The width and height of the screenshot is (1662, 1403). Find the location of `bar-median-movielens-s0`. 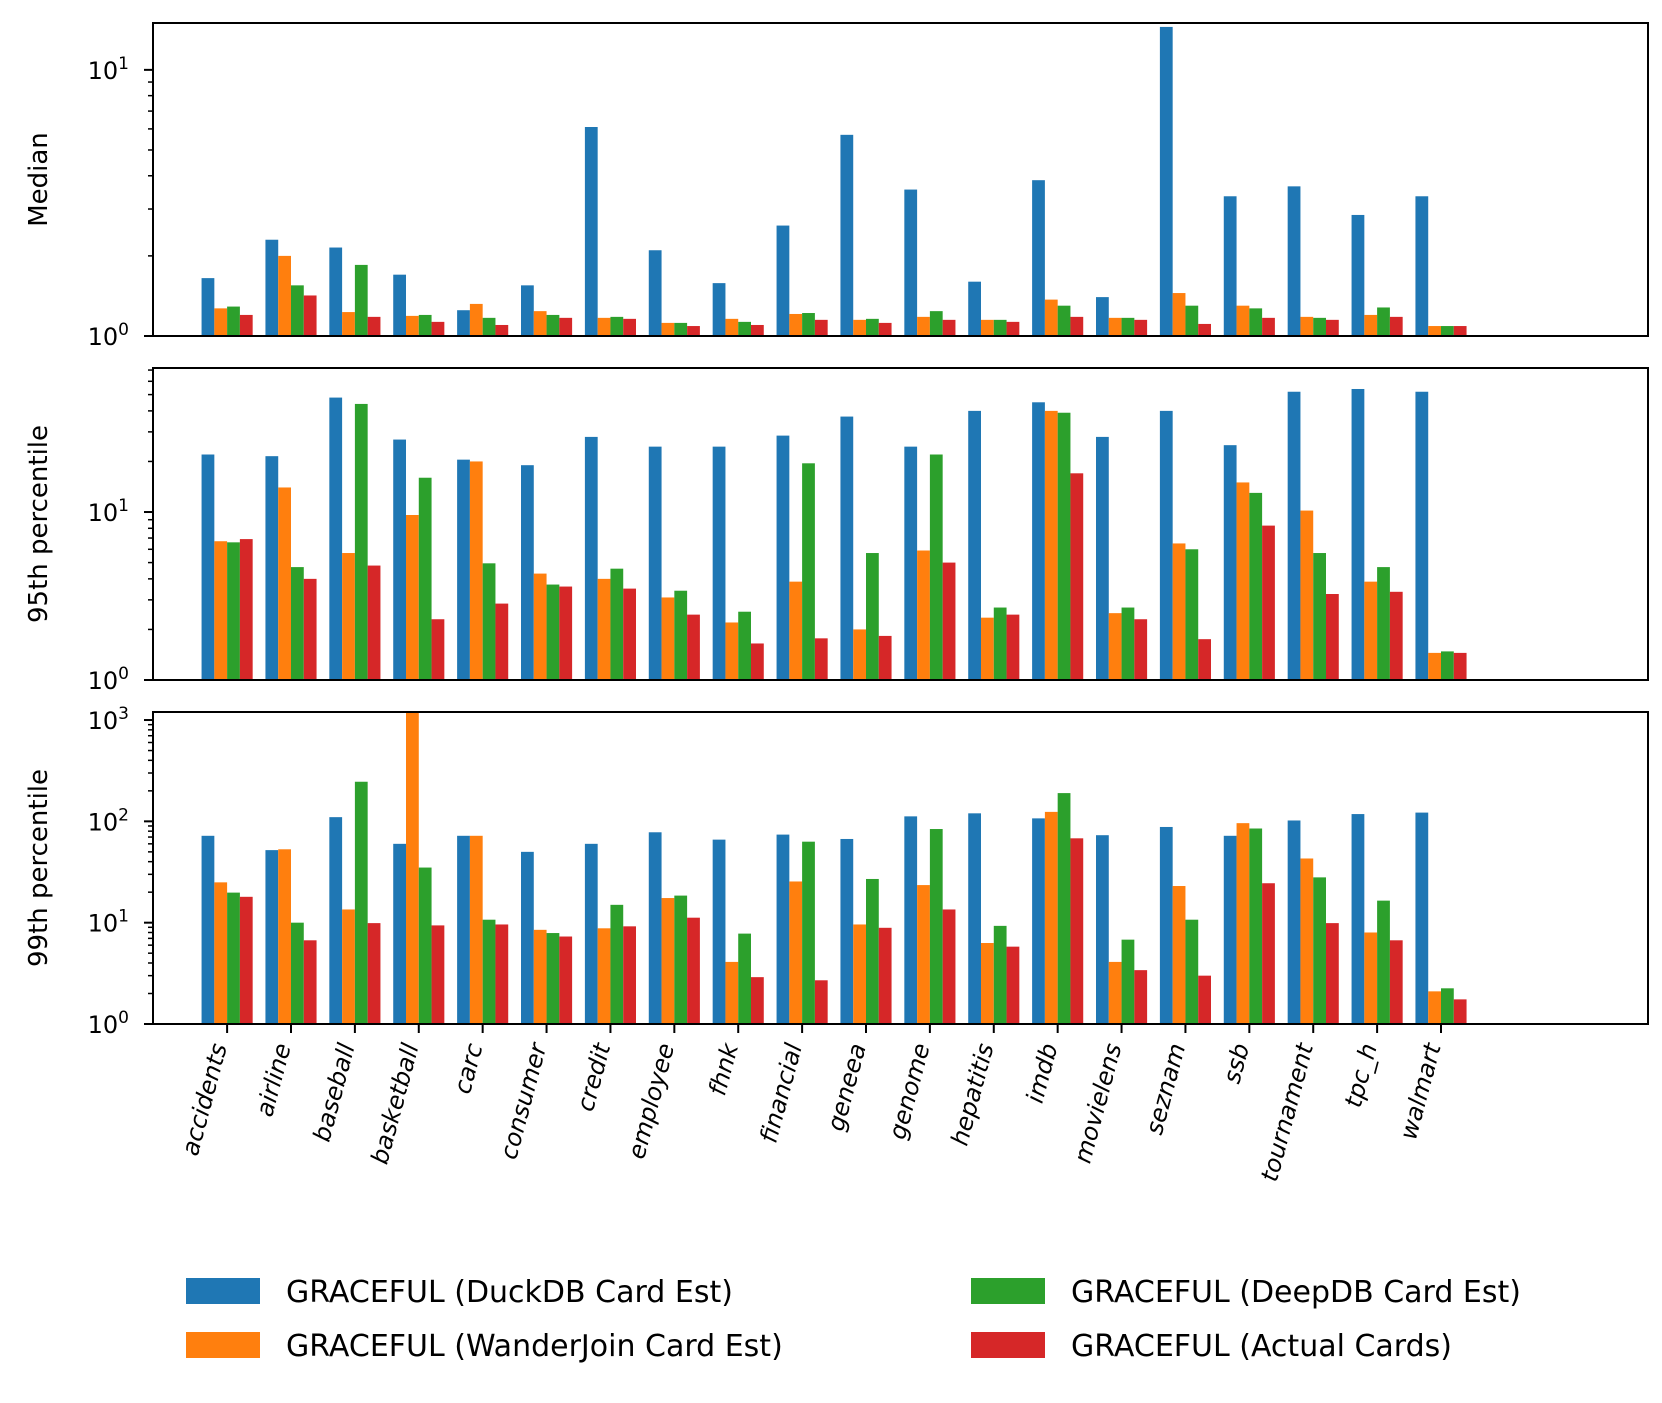

bar-median-movielens-s0 is located at coordinates (1102, 316).